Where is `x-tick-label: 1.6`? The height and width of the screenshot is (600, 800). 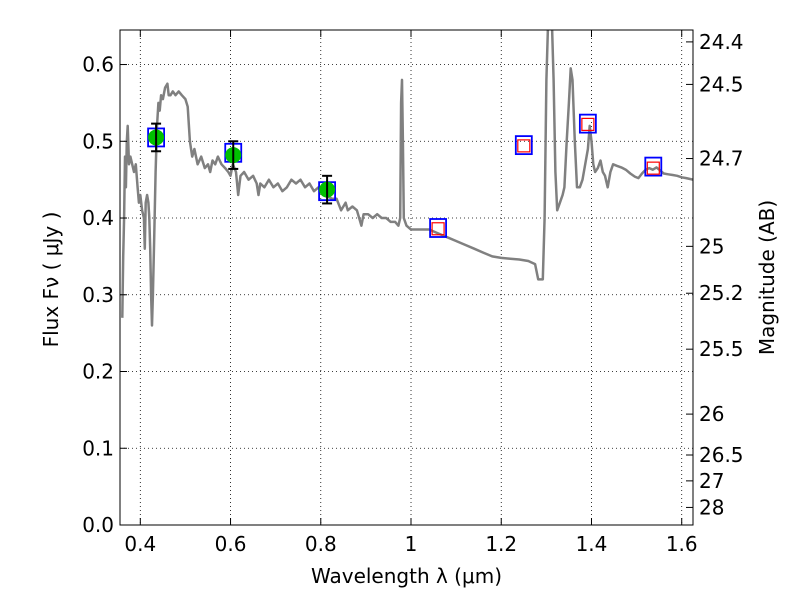 x-tick-label: 1.6 is located at coordinates (682, 544).